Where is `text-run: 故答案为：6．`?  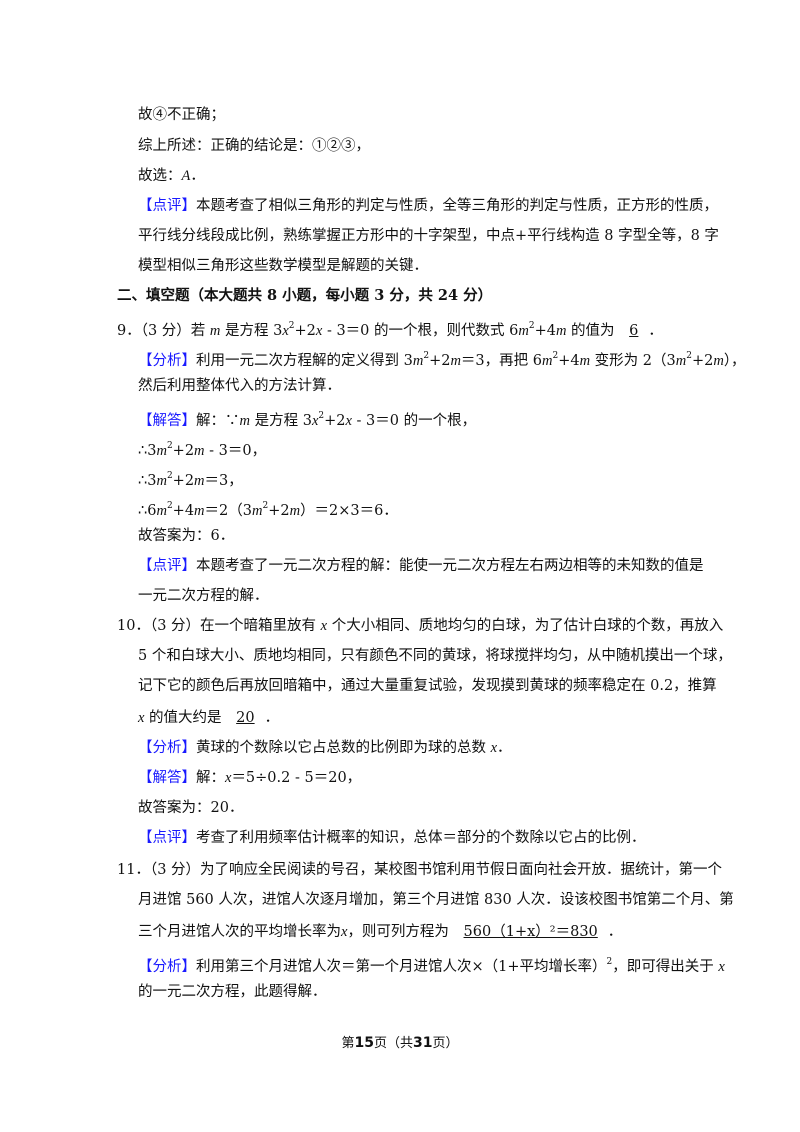 text-run: 故答案为：6． is located at coordinates (186, 536).